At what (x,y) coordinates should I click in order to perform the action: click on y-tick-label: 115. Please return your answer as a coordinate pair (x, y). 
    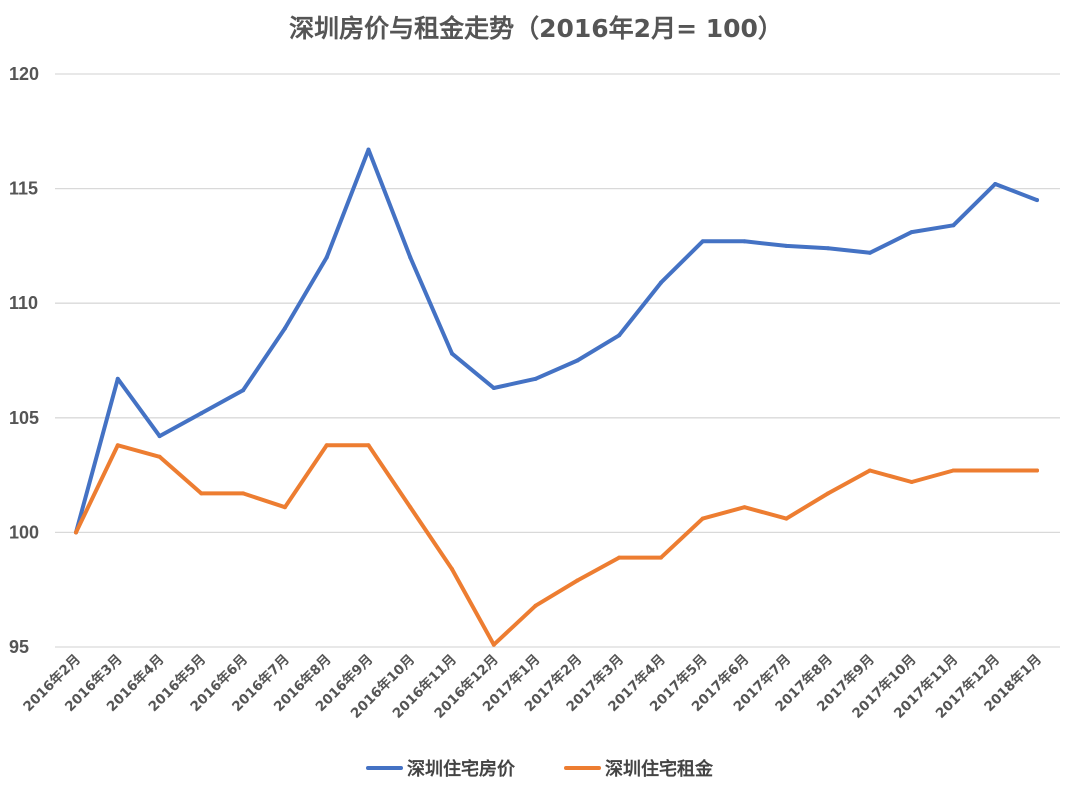
    Looking at the image, I should click on (23, 189).